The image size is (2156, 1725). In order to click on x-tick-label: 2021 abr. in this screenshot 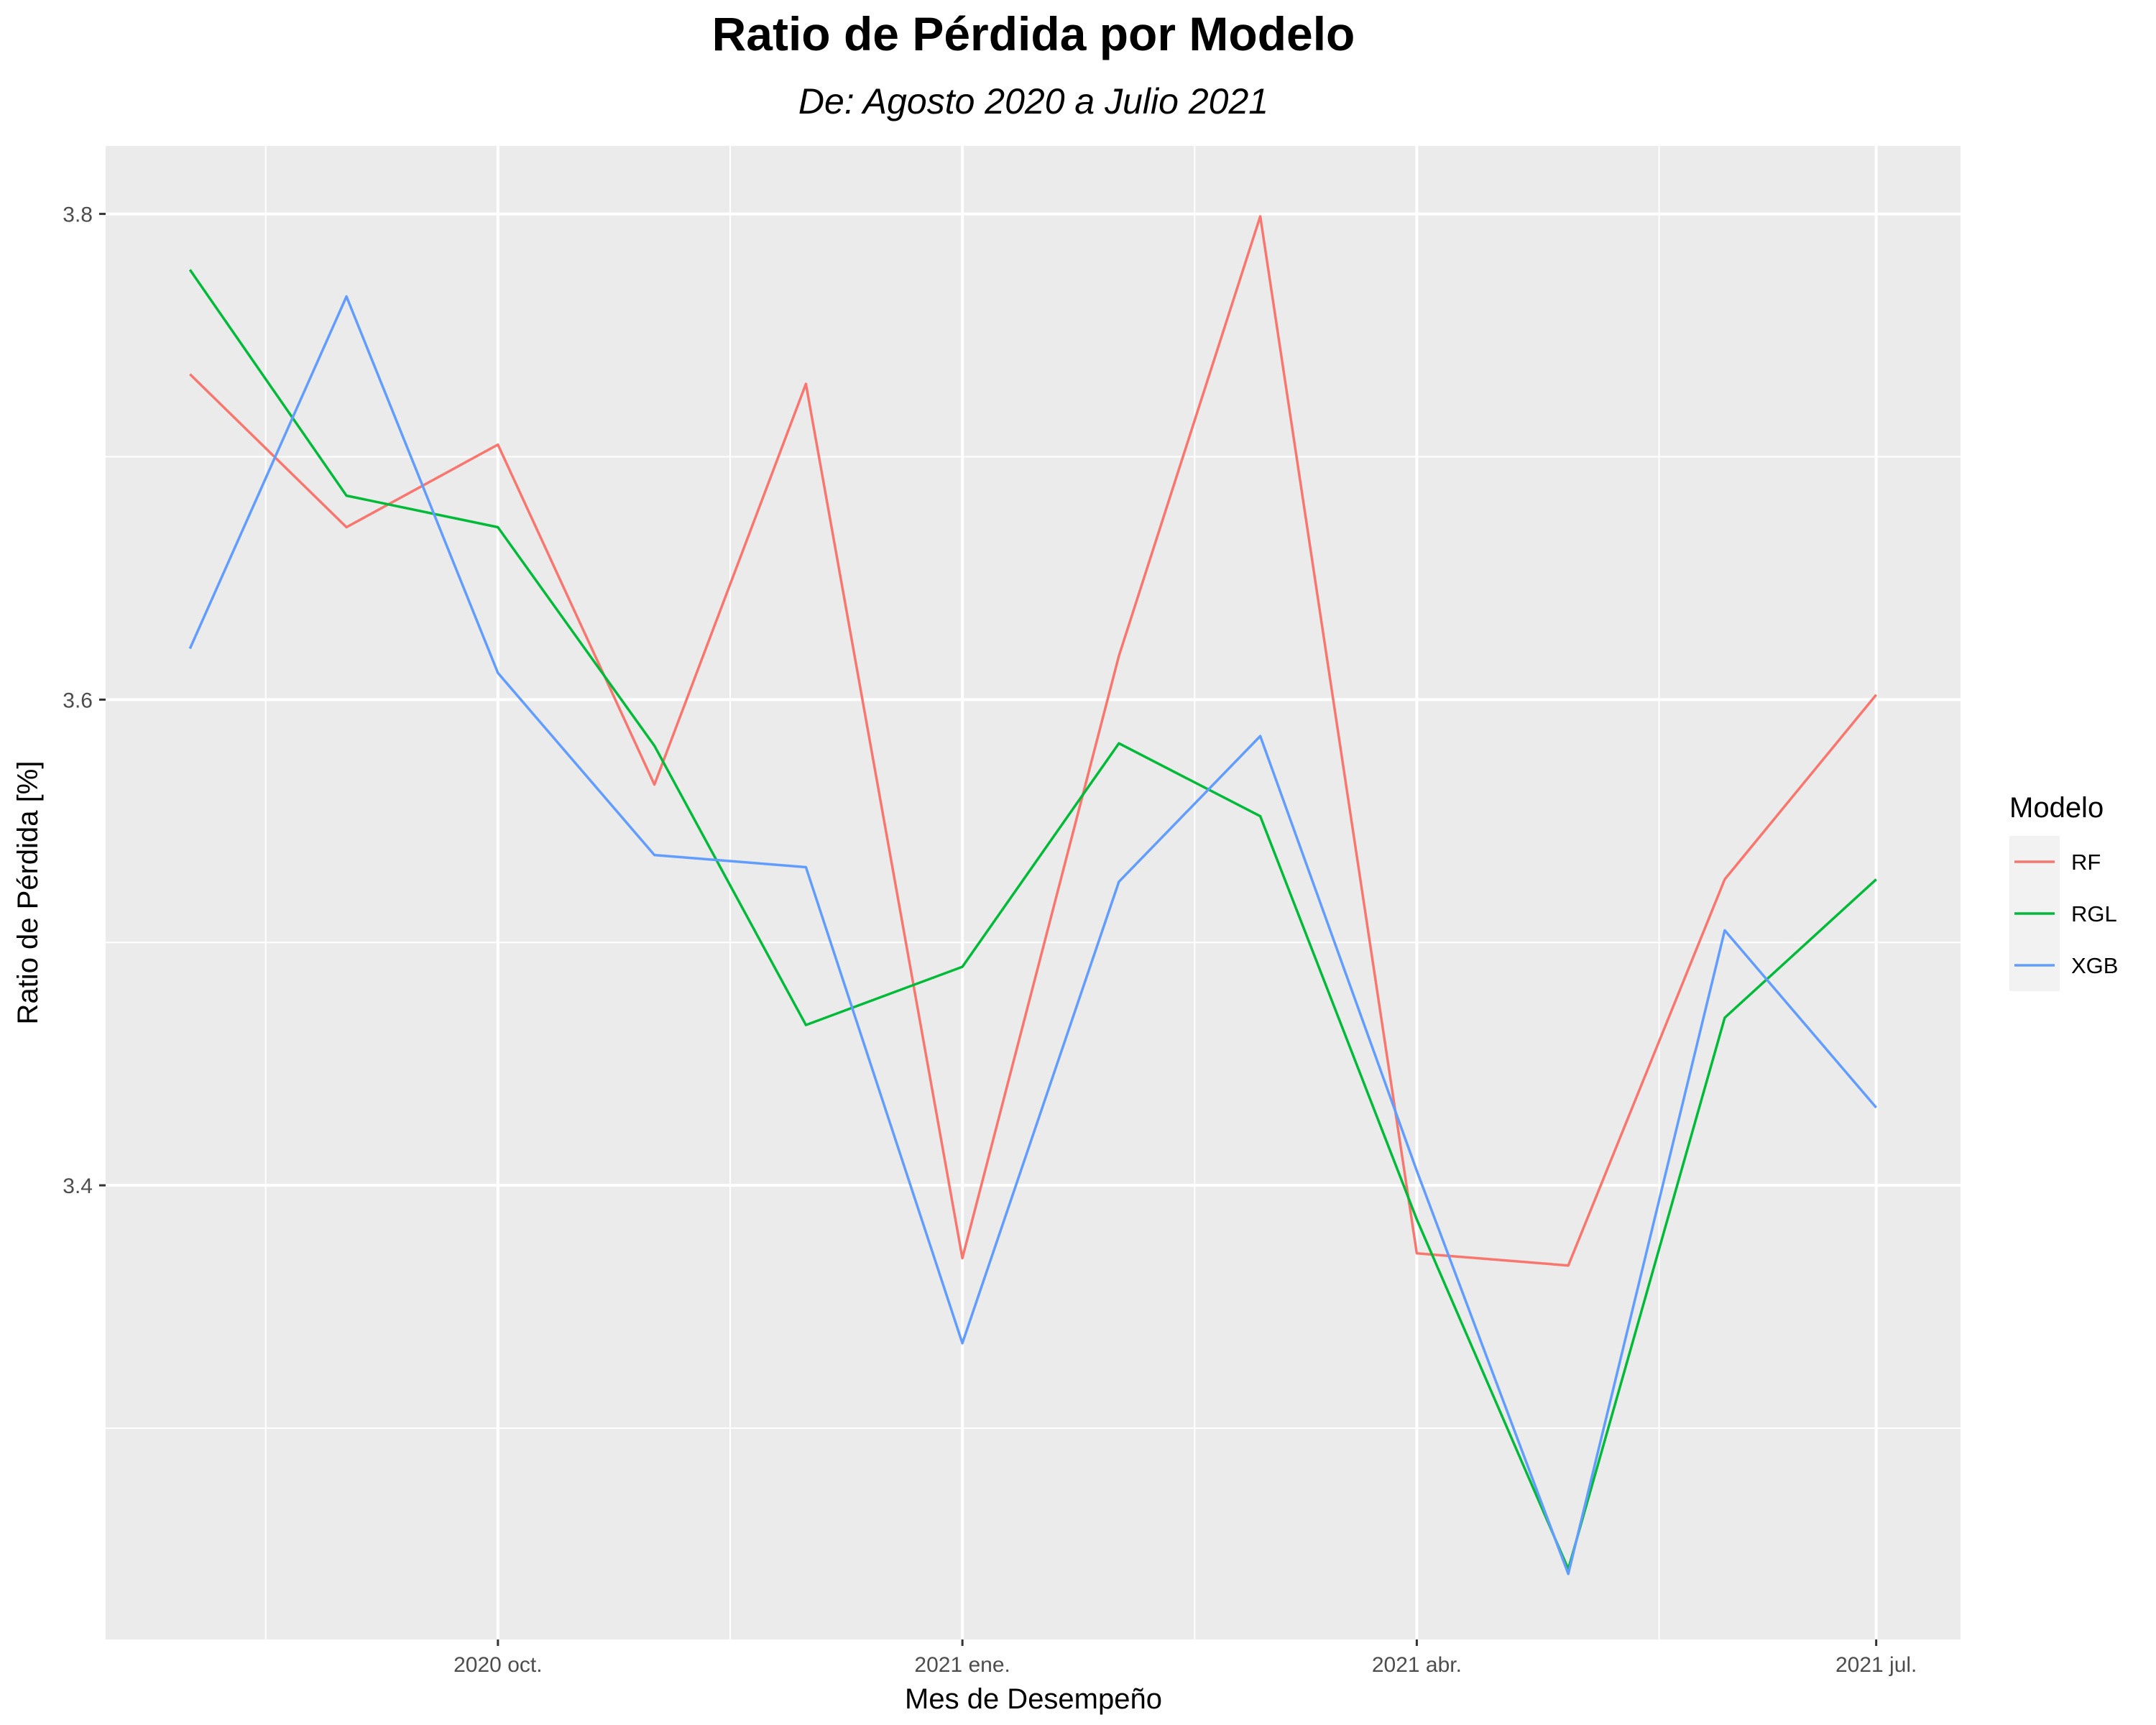, I will do `click(1417, 1665)`.